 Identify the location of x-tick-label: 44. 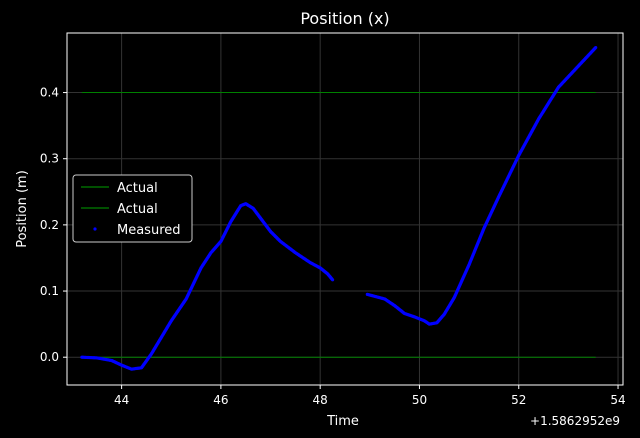
(121, 400).